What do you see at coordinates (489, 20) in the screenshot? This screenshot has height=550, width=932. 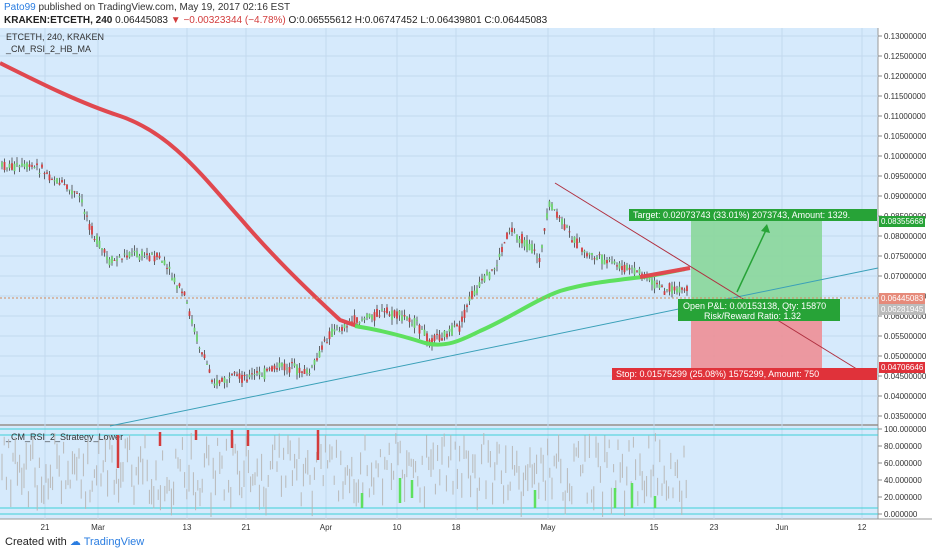 I see `close-label: C:` at bounding box center [489, 20].